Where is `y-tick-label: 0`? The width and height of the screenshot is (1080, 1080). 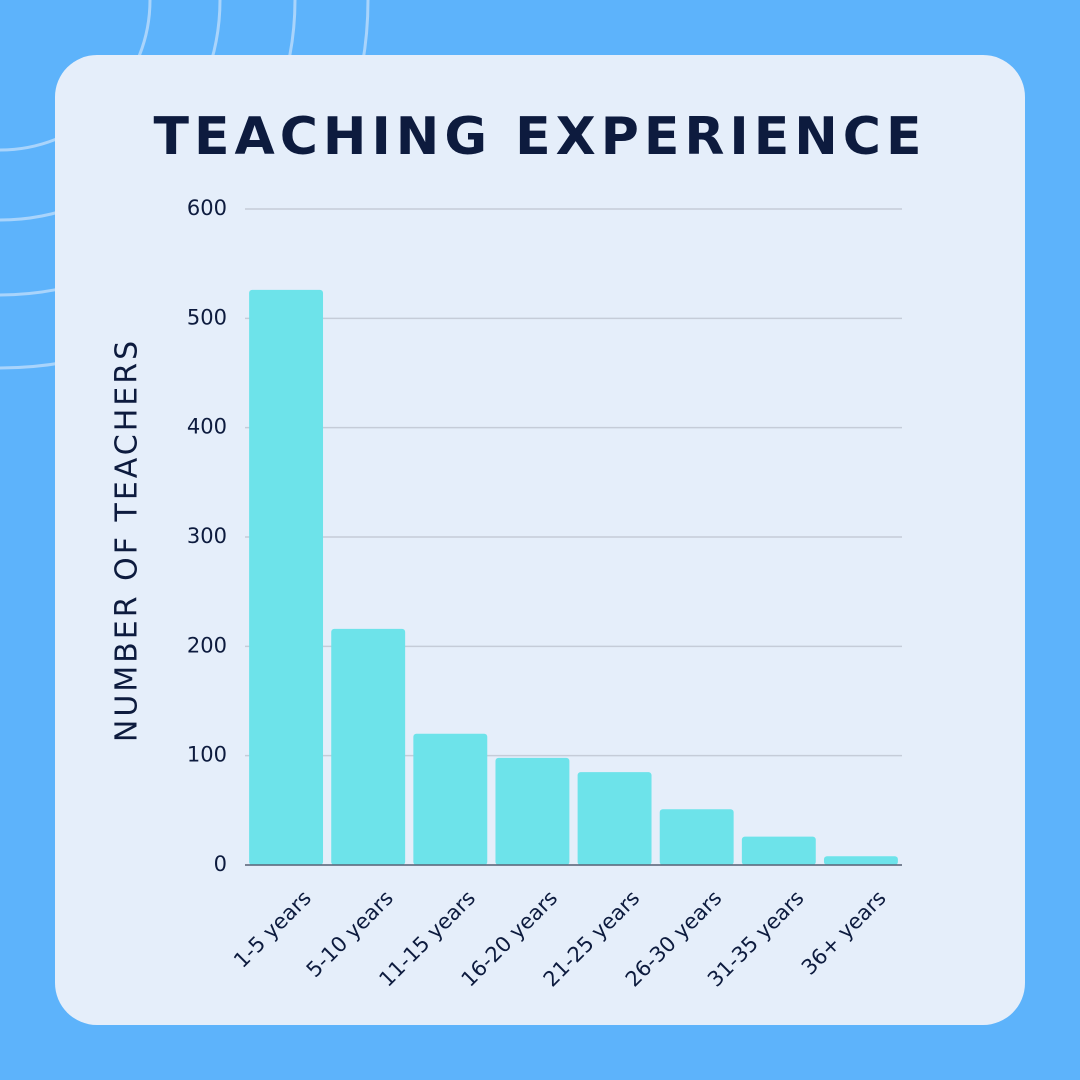 y-tick-label: 0 is located at coordinates (220, 864).